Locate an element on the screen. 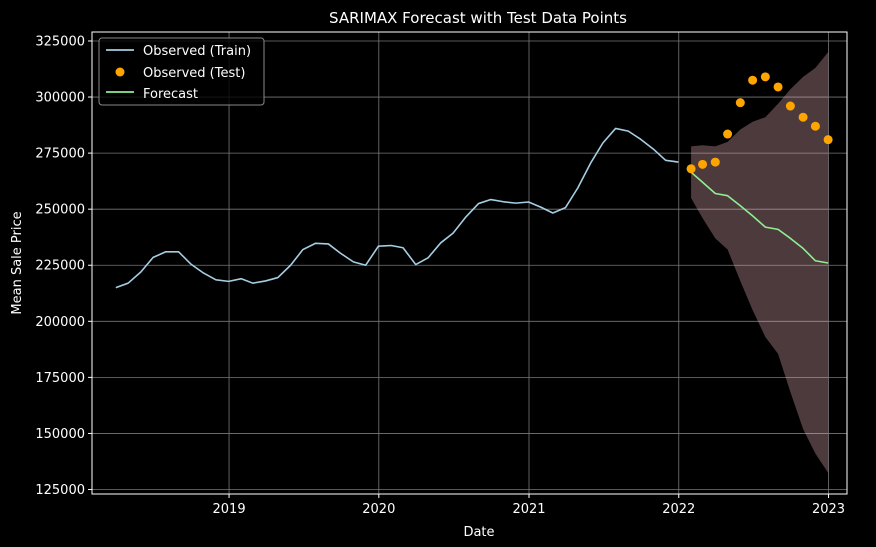 The image size is (876, 547). confidence-band is located at coordinates (760, 262).